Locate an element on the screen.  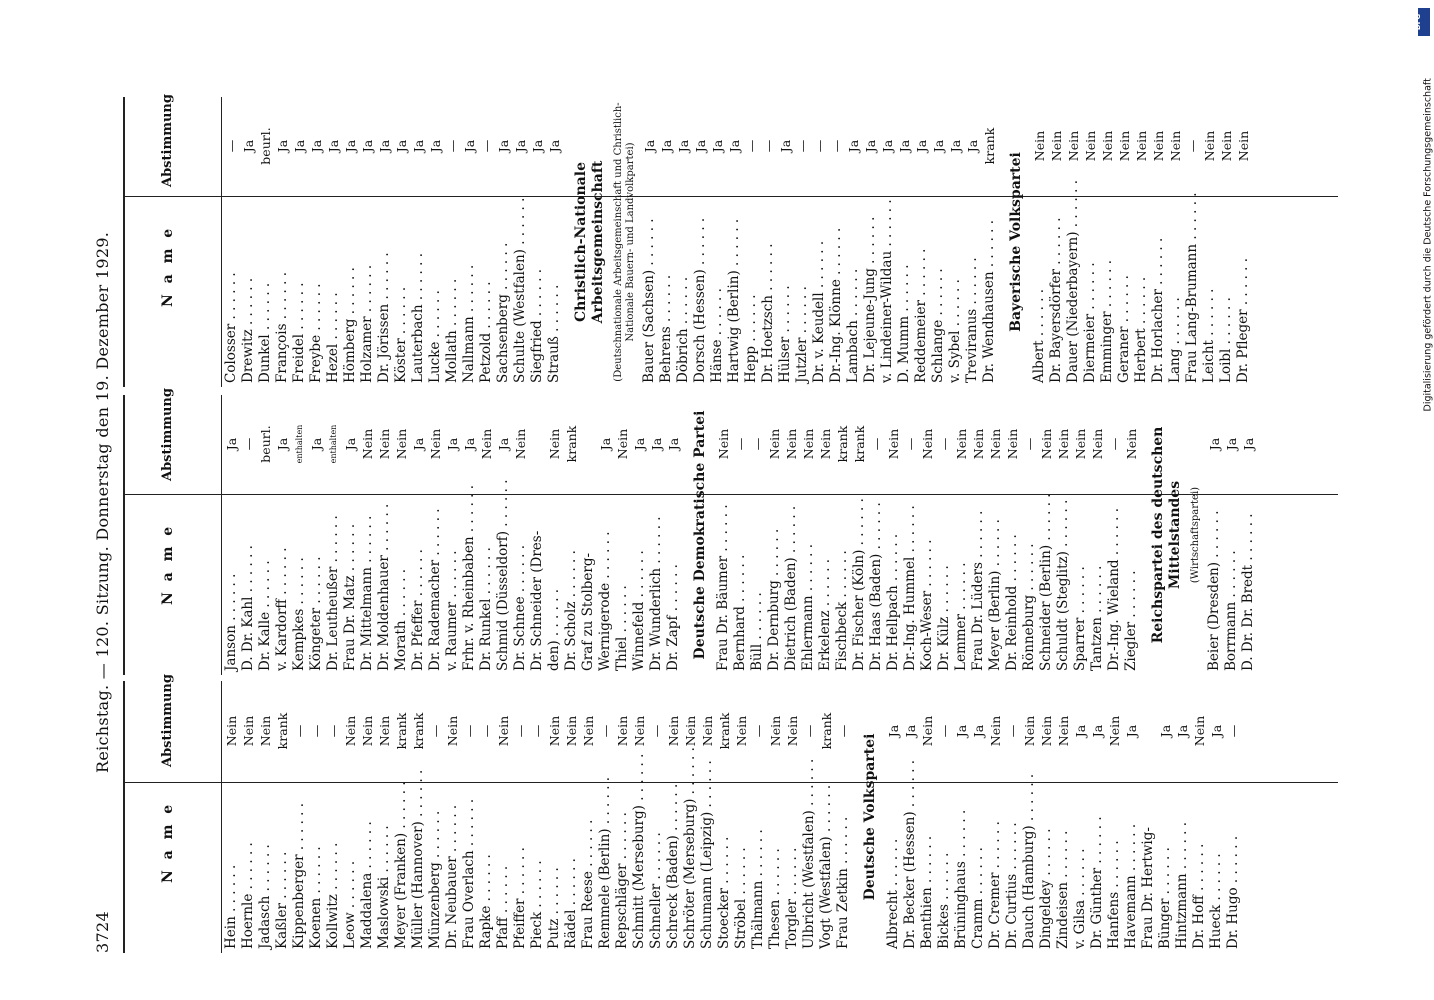
member-name: Dauch (Hamburg) . . . . . . is located at coordinates (1029, 861).